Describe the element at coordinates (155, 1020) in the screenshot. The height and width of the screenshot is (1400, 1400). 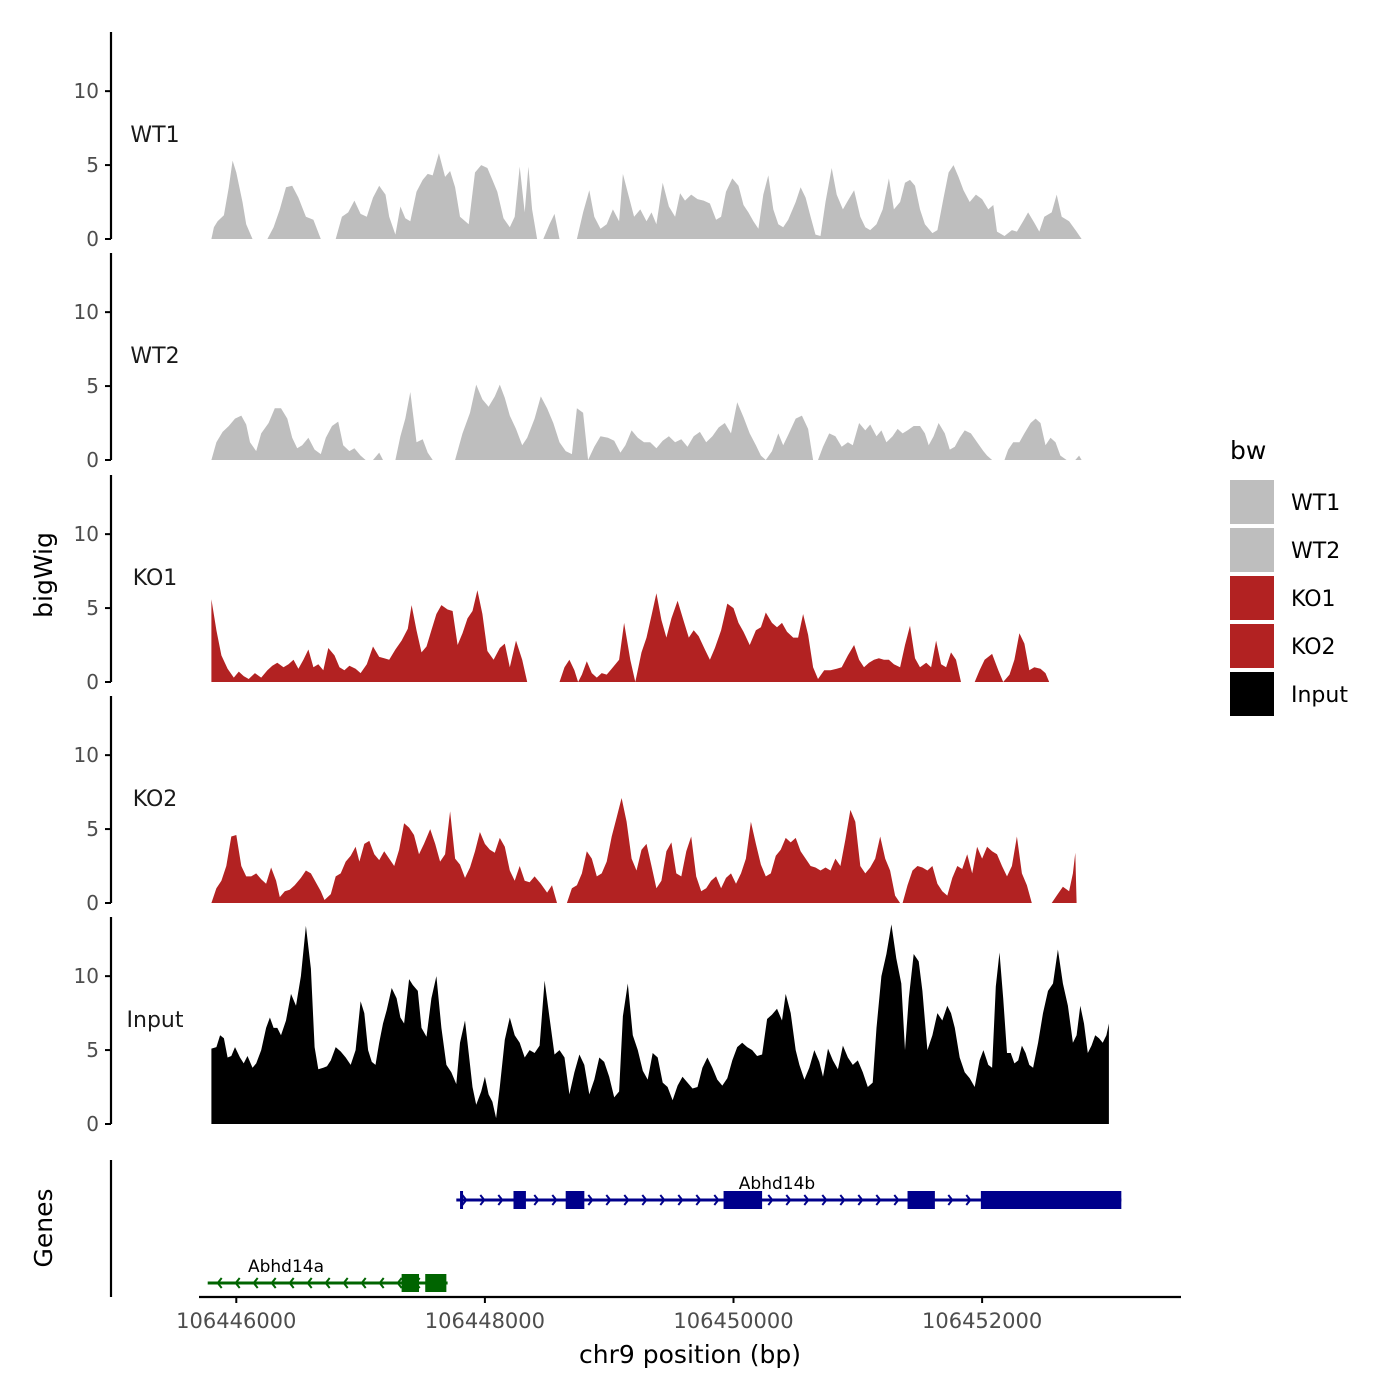
I see `track-label: Input` at that location.